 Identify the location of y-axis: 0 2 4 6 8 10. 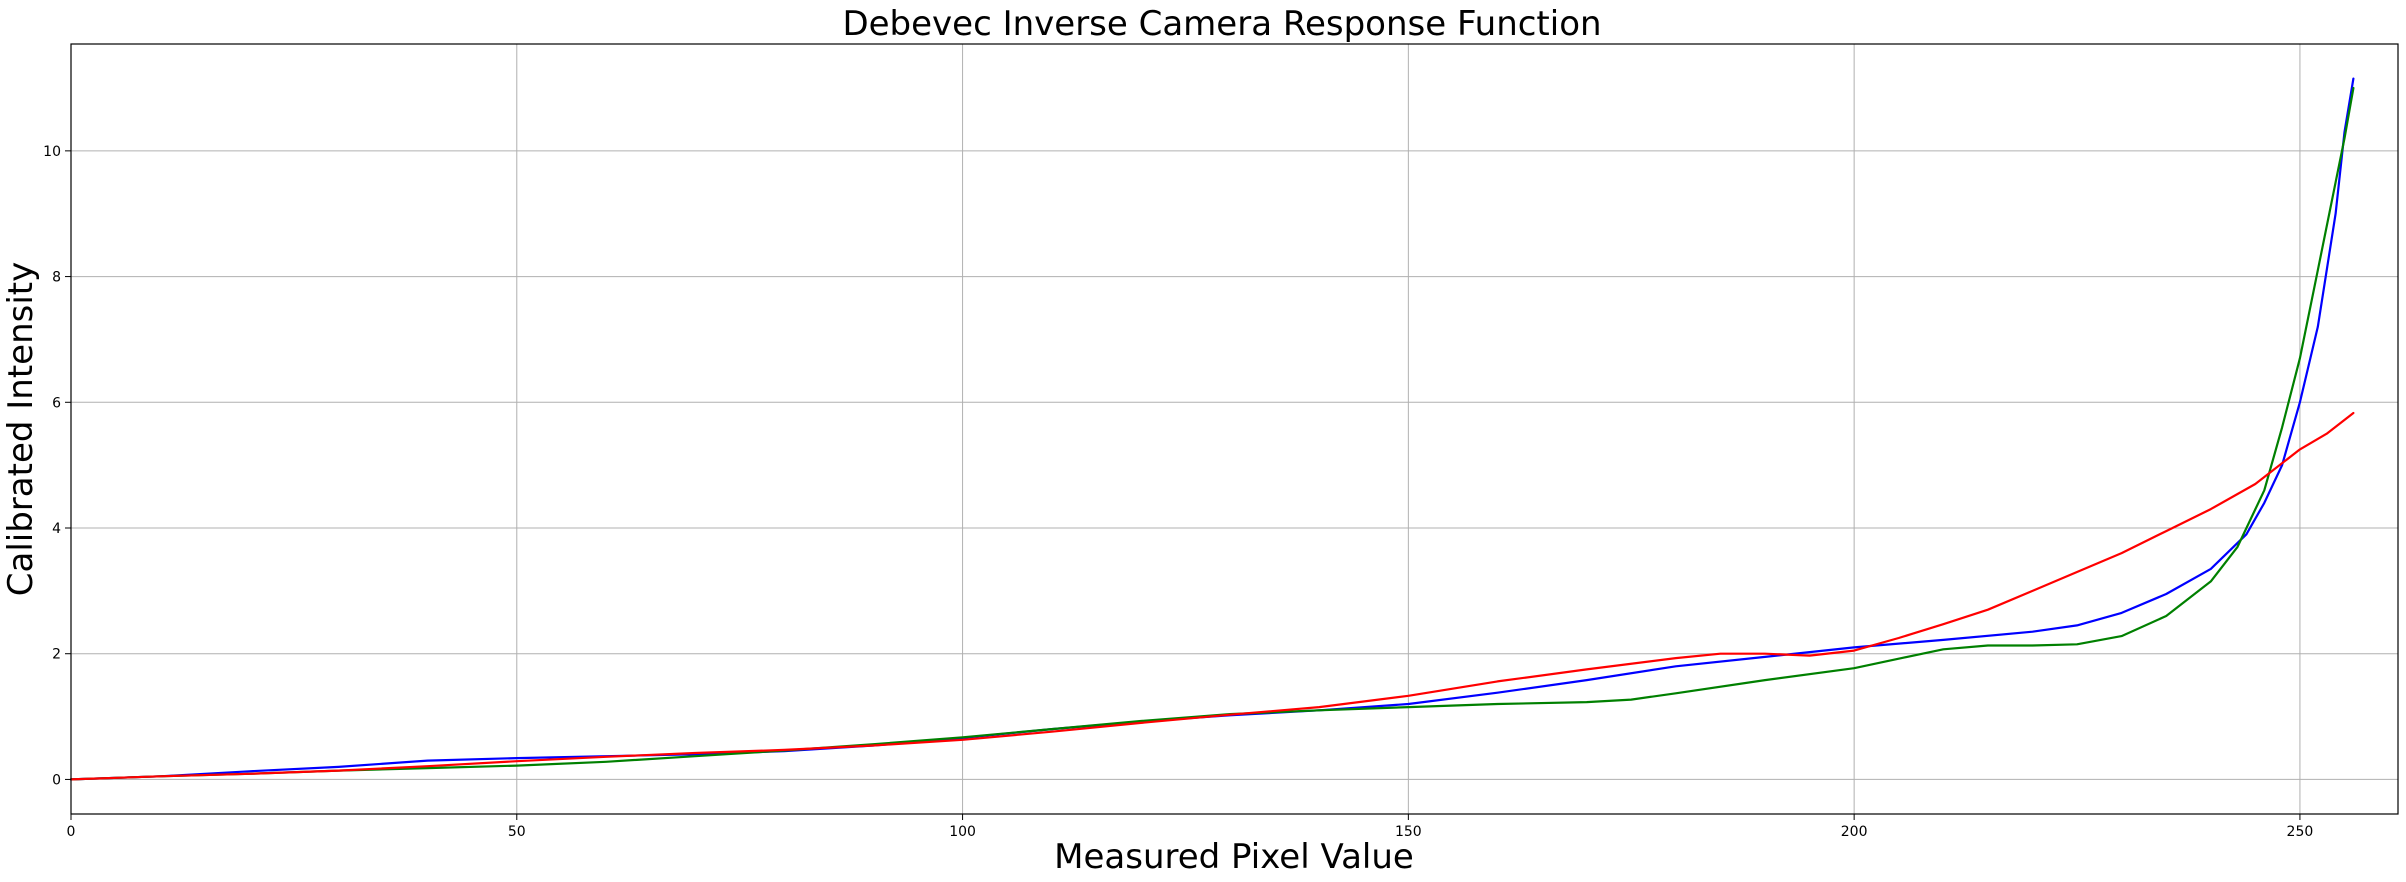
(57, 466).